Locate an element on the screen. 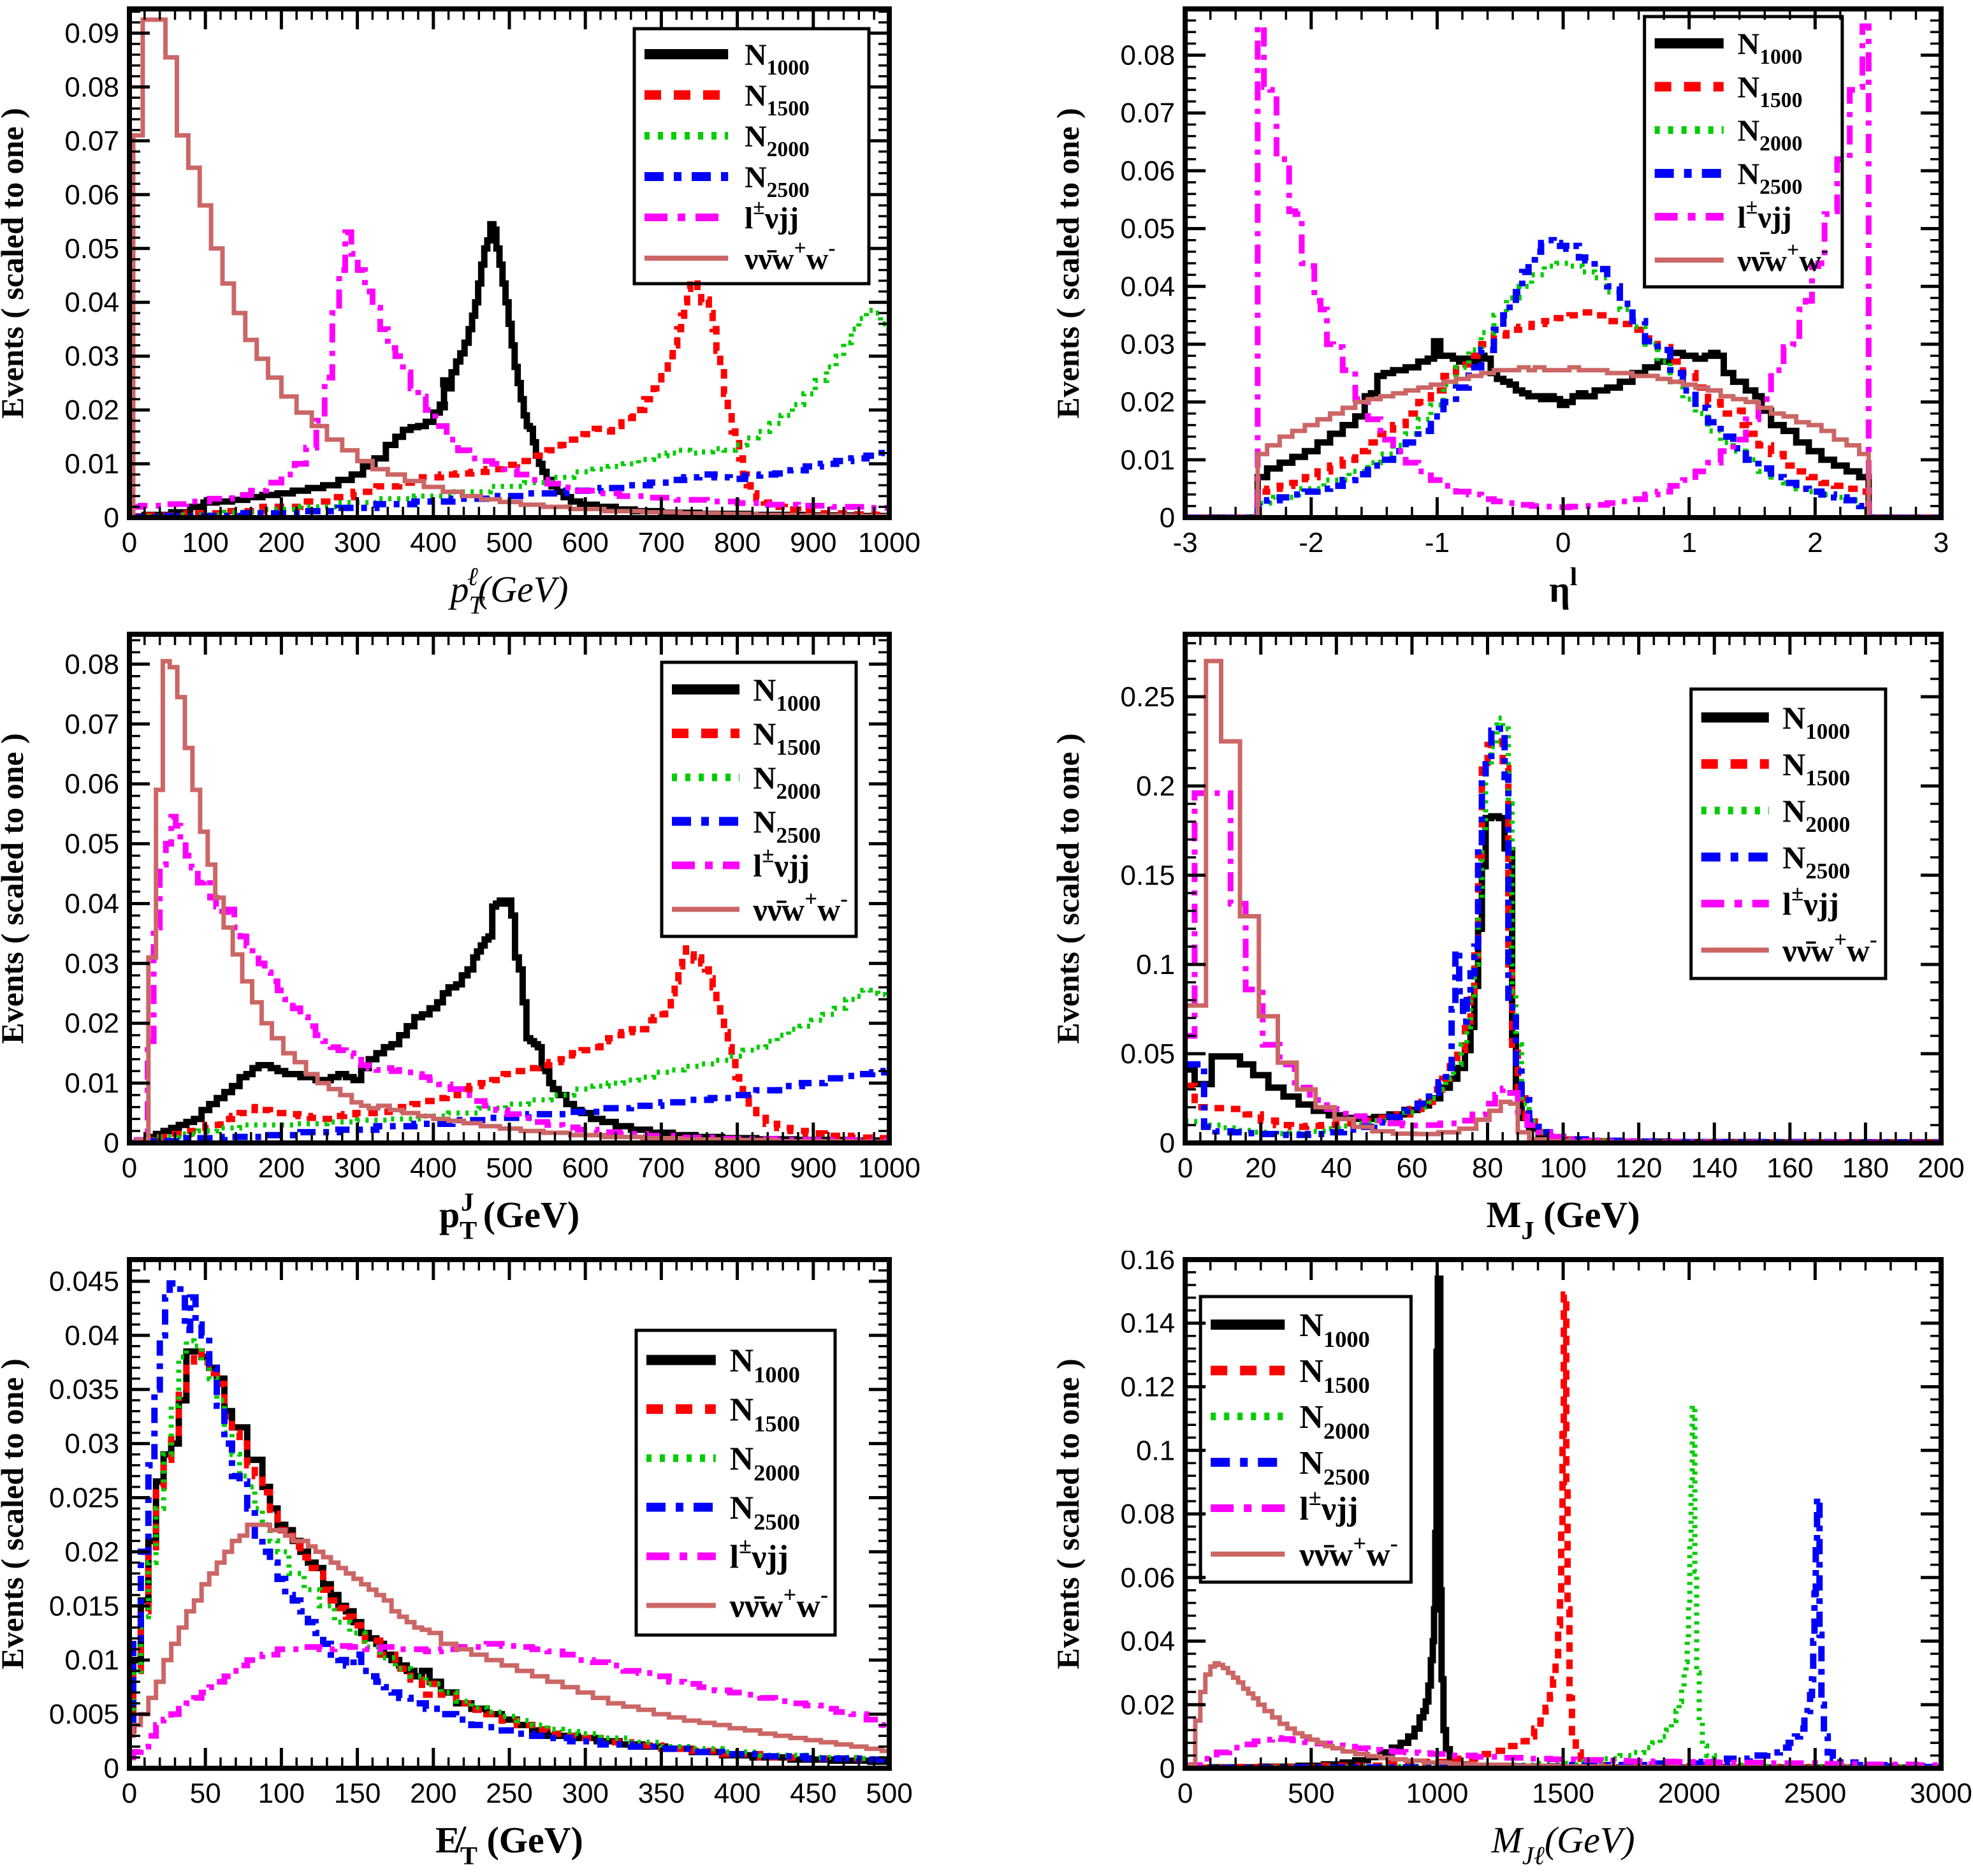  x-tick-label: 2000 is located at coordinates (1689, 1793).